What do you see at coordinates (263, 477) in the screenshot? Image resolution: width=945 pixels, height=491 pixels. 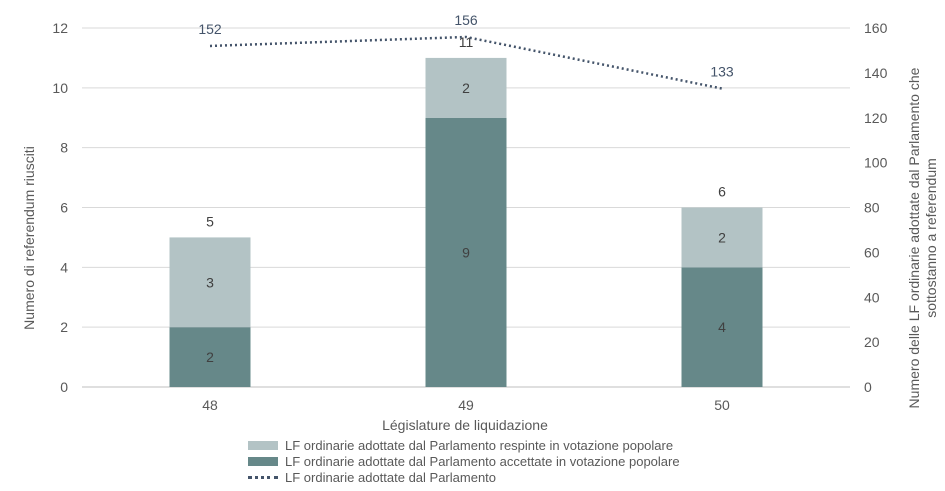 I see `legend-swatch-total-line` at bounding box center [263, 477].